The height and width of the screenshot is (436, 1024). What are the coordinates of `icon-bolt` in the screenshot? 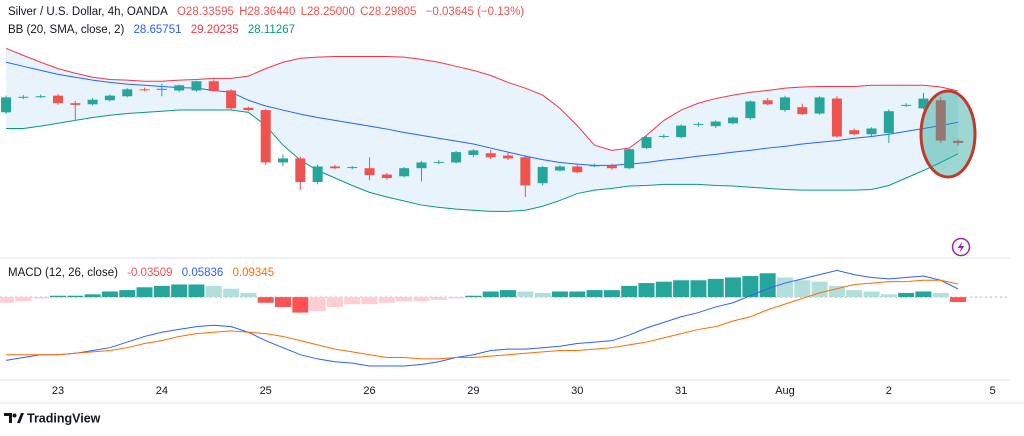 It's located at (961, 247).